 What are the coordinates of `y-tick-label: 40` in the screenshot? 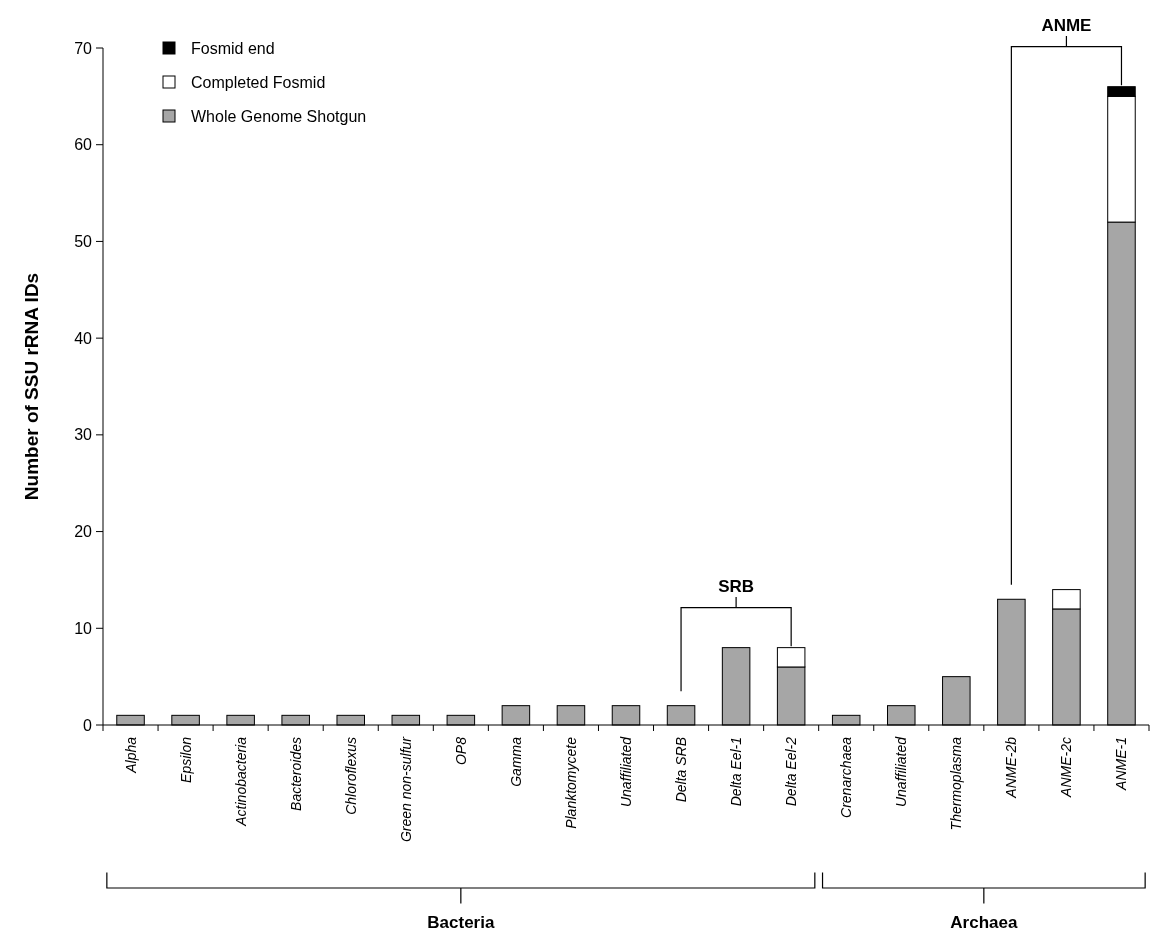 It's located at (83, 338).